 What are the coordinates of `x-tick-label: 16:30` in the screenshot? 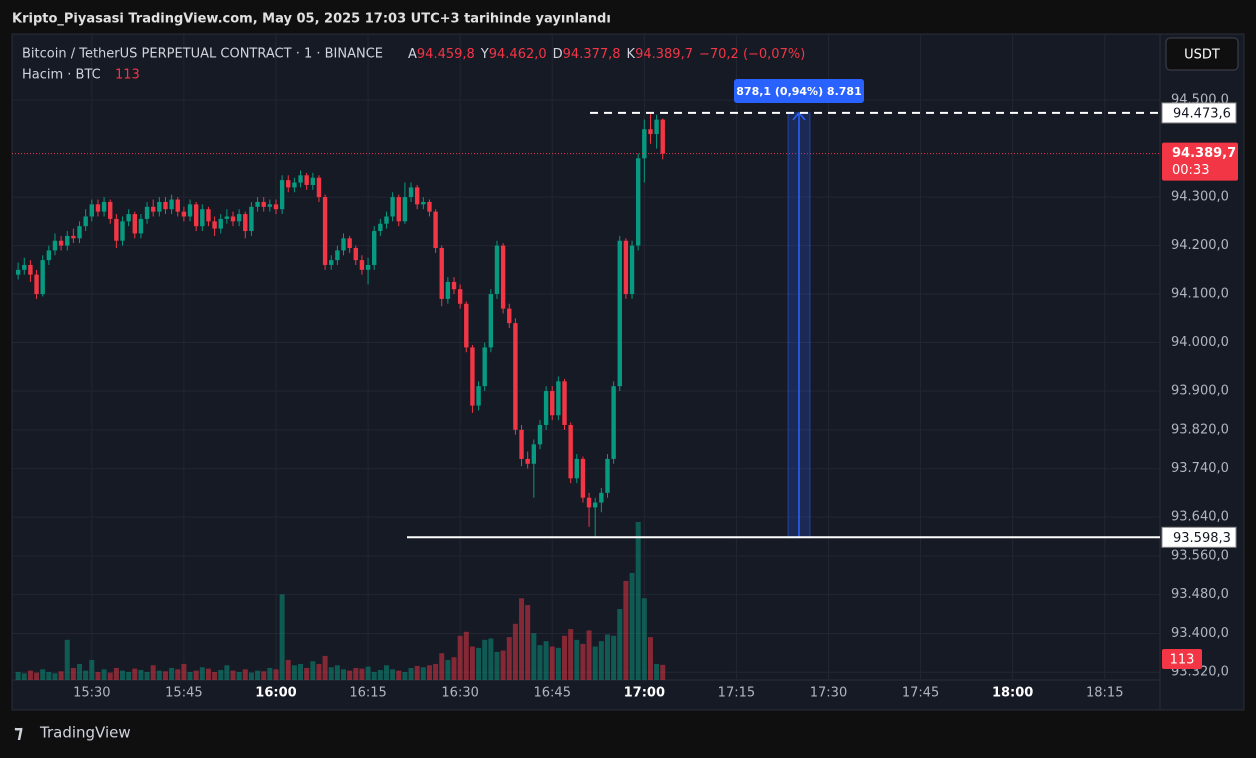 It's located at (459, 693).